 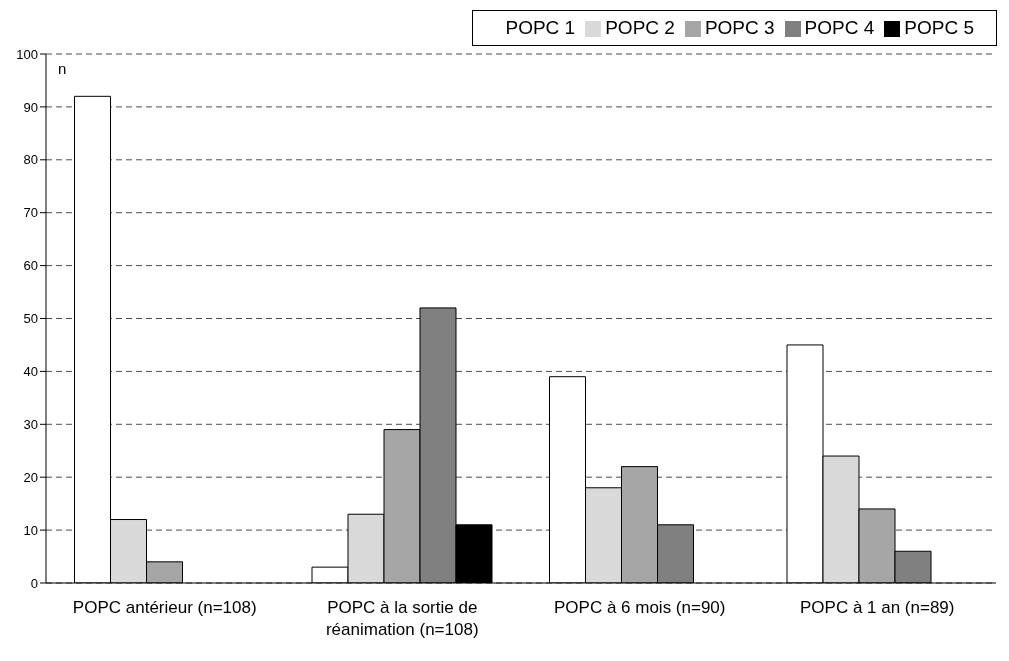 I want to click on x-tick-label: POPC à 6 mois (n=90), so click(x=640, y=607).